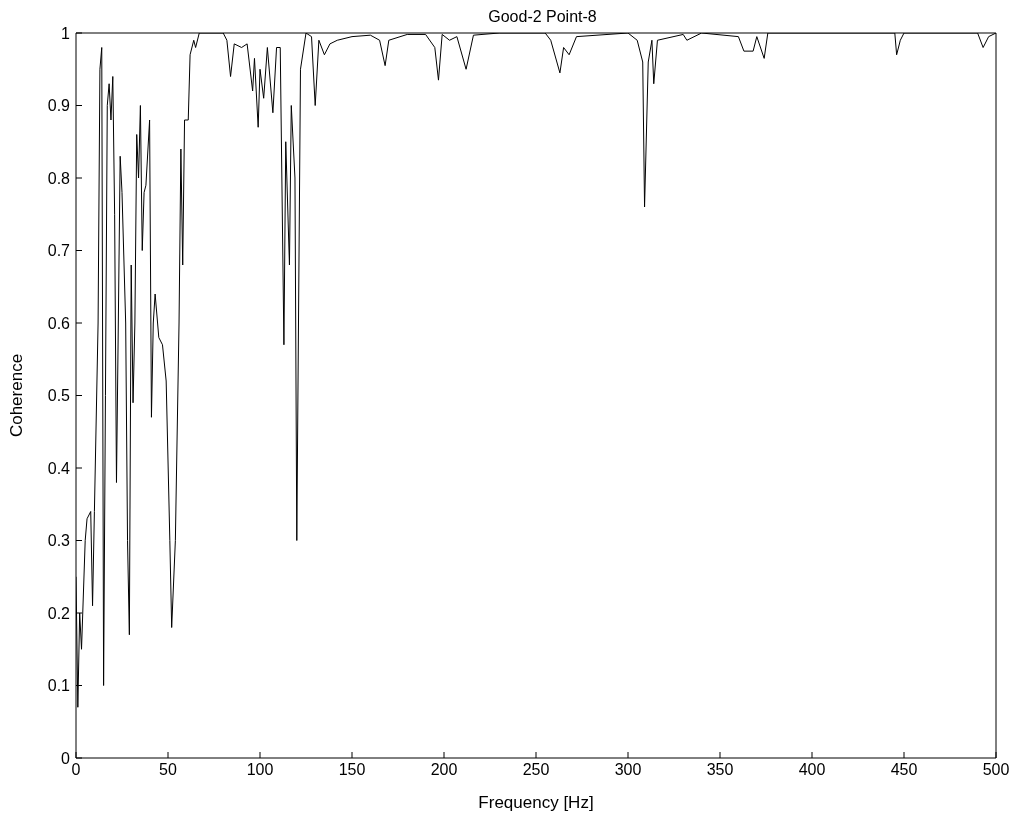  I want to click on y-tick-label: 0.7, so click(59, 251).